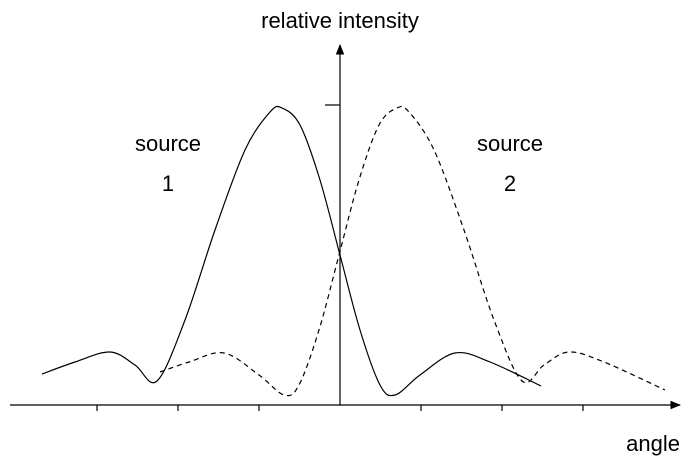 This screenshot has width=683, height=464. What do you see at coordinates (340, 408) in the screenshot?
I see `x-ticks` at bounding box center [340, 408].